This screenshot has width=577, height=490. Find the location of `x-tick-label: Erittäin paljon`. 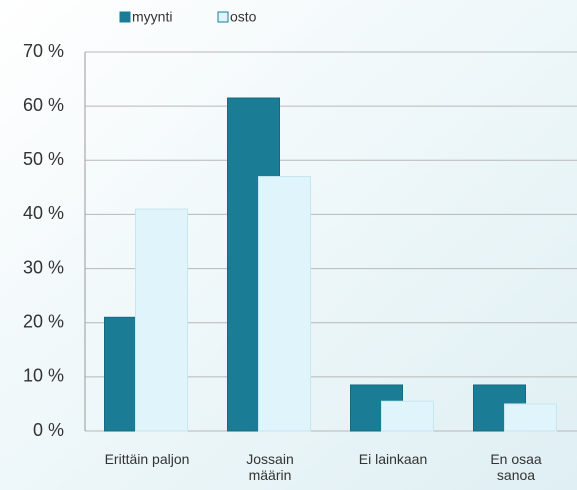

x-tick-label: Erittäin paljon is located at coordinates (147, 459).